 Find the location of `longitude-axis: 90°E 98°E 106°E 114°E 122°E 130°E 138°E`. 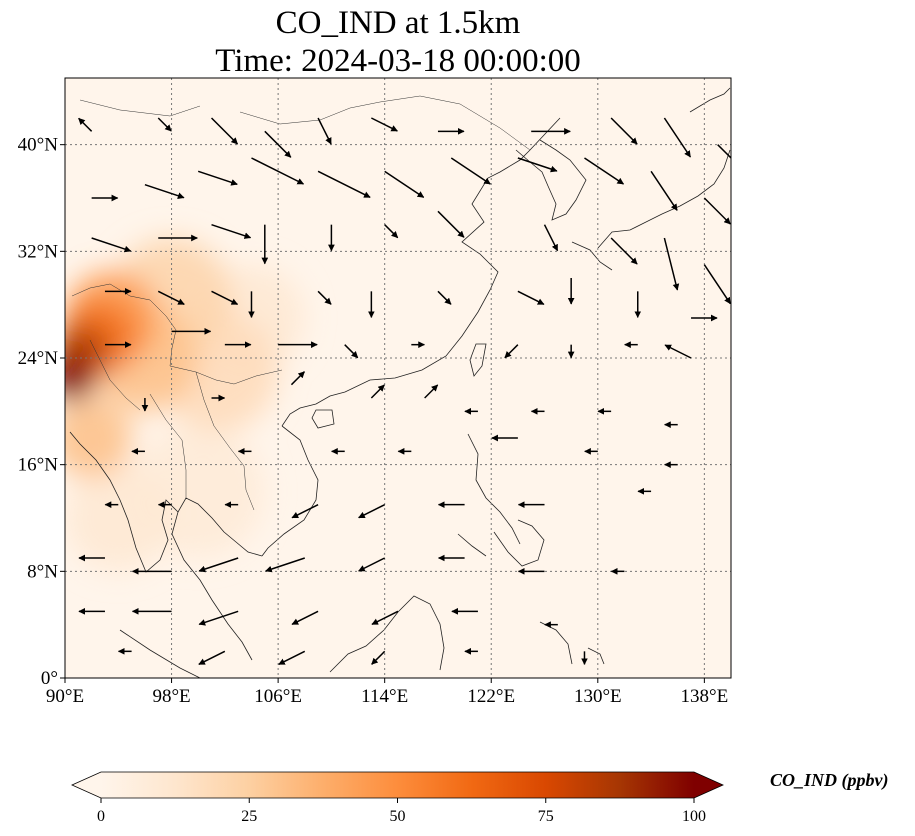

longitude-axis: 90°E 98°E 106°E 114°E 122°E 130°E 138°E is located at coordinates (387, 692).